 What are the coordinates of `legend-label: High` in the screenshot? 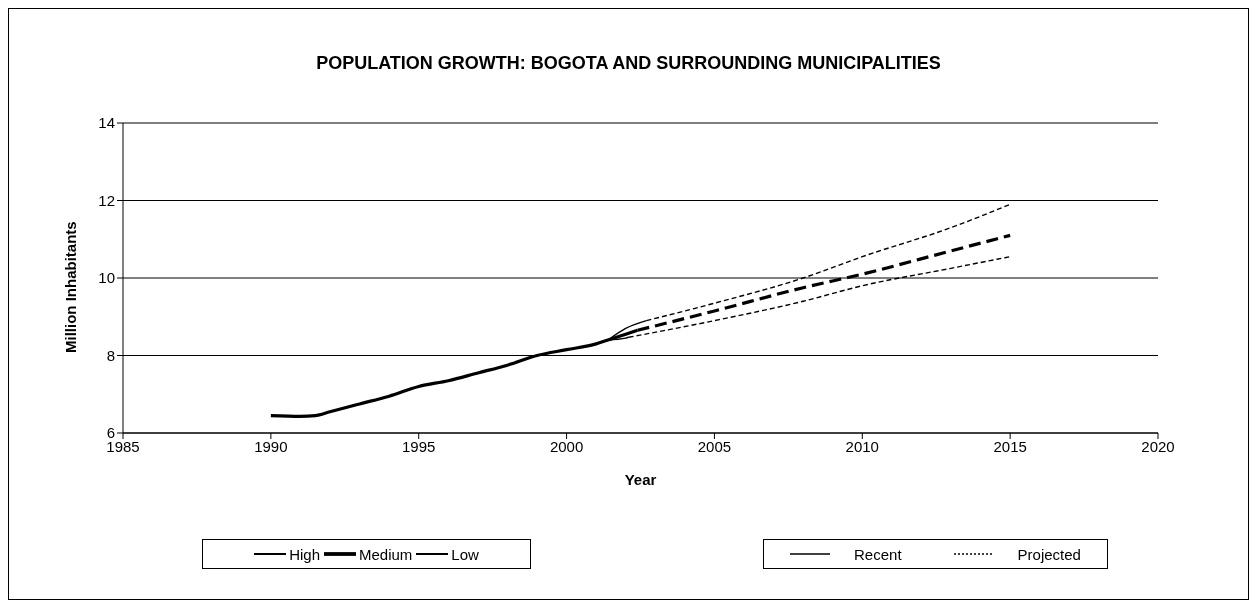 It's located at (304, 554).